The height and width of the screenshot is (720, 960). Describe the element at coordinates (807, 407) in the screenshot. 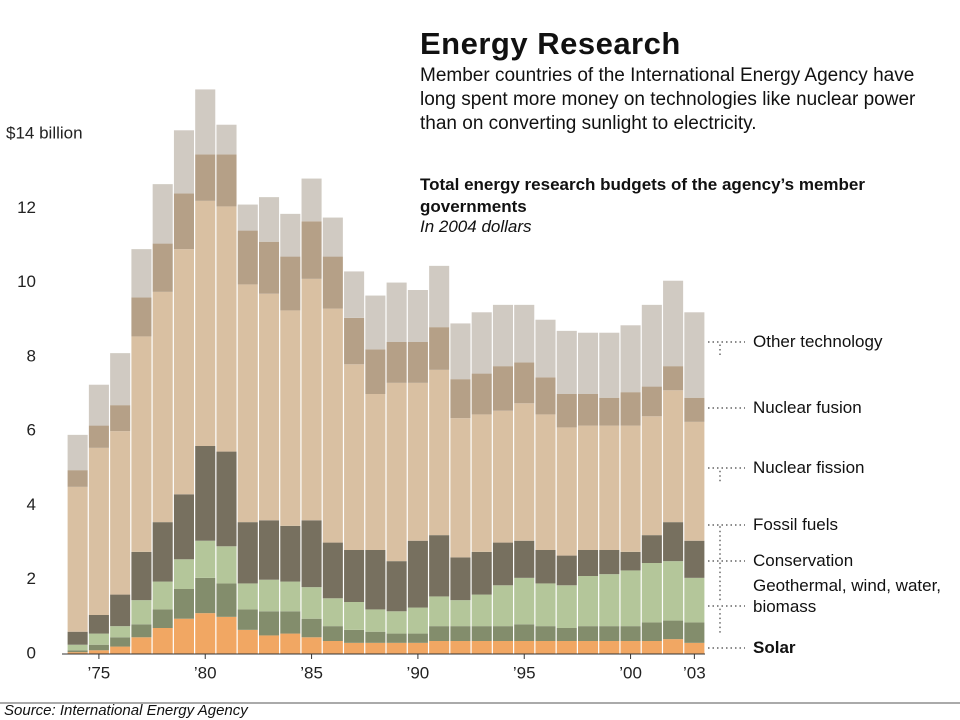

I see `legend-label: Nuclear fusion` at that location.